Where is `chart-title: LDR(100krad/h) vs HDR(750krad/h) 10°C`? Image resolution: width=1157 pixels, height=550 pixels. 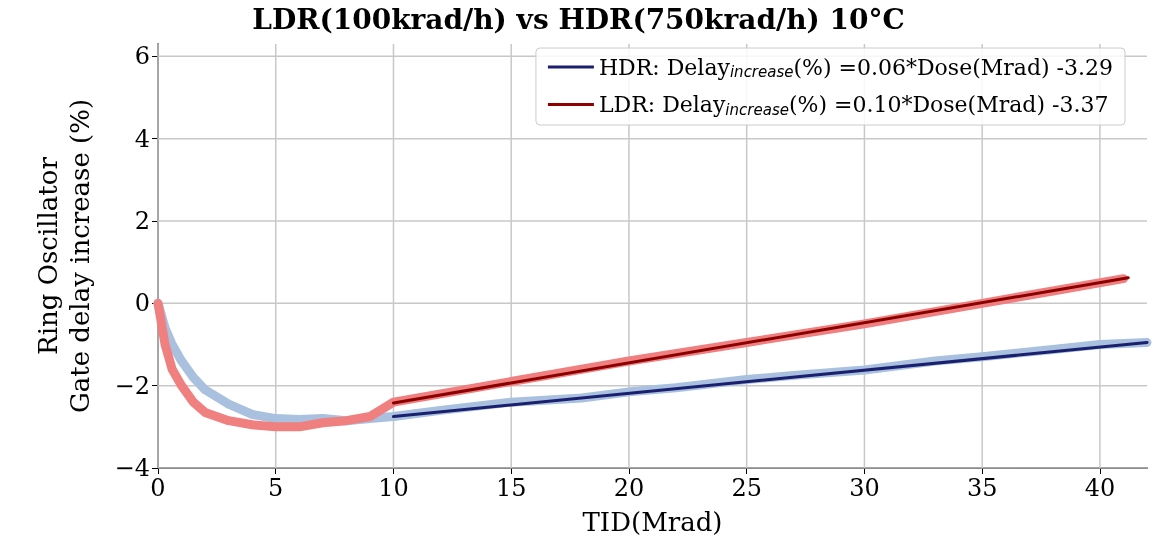
chart-title: LDR(100krad/h) vs HDR(750krad/h) 10°C is located at coordinates (578, 19).